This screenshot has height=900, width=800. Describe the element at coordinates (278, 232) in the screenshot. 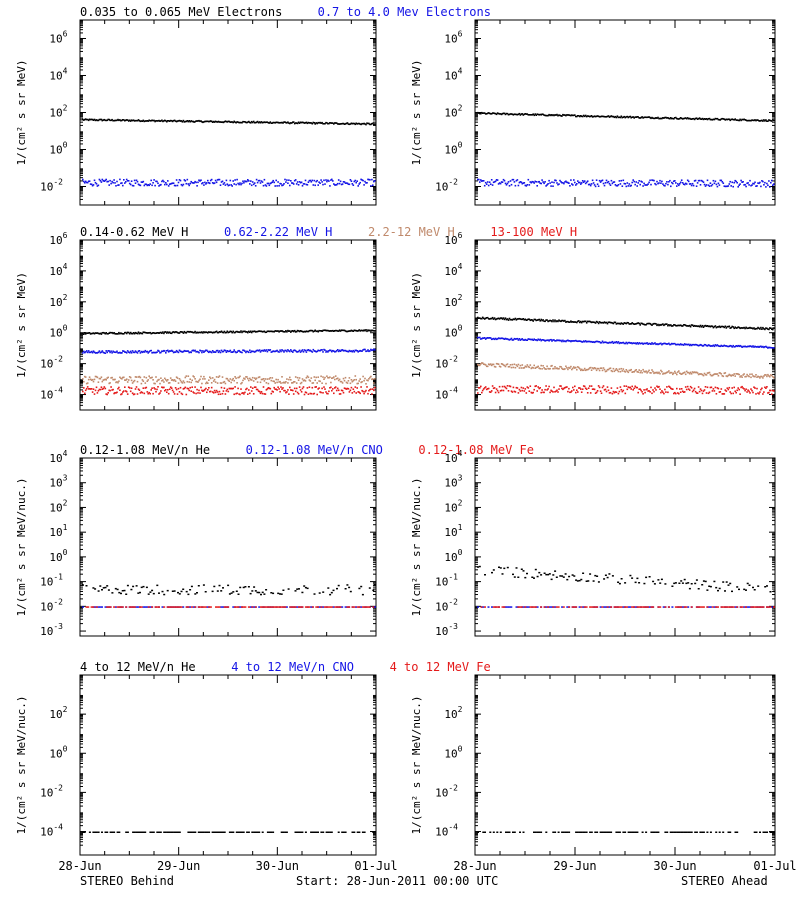

I see `legend-entry: 0.62-2.22 MeV H` at that location.